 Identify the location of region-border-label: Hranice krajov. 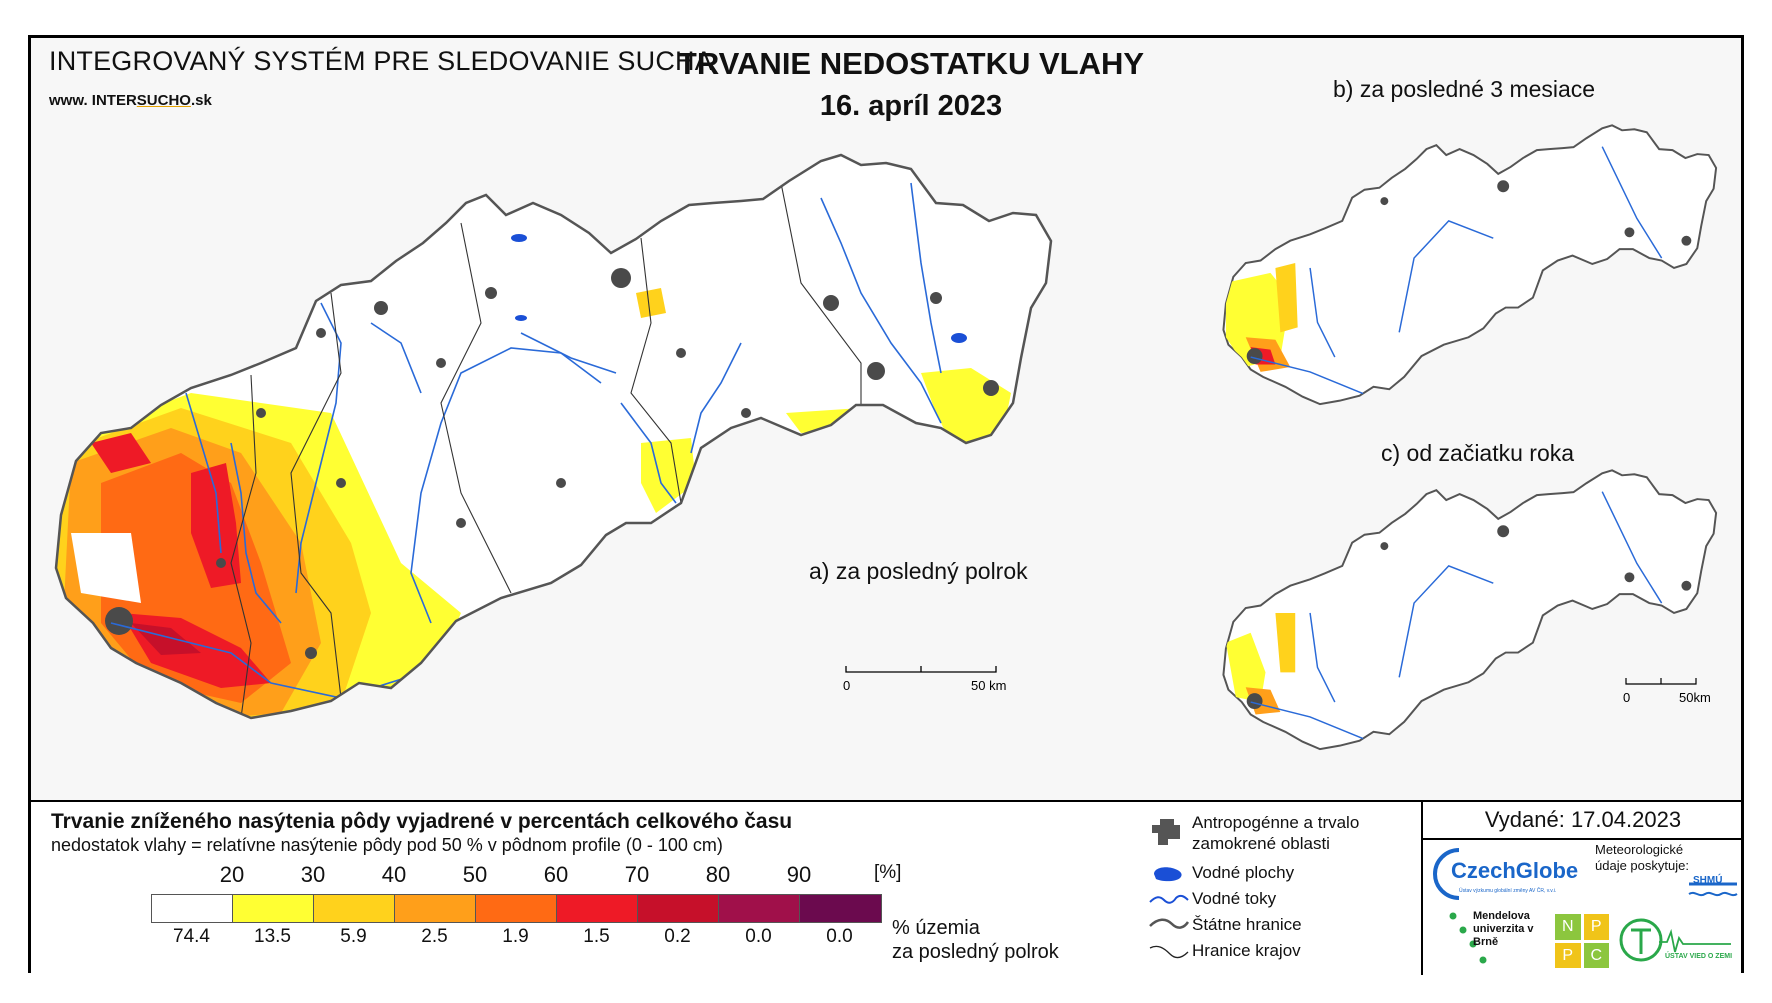
(1246, 950).